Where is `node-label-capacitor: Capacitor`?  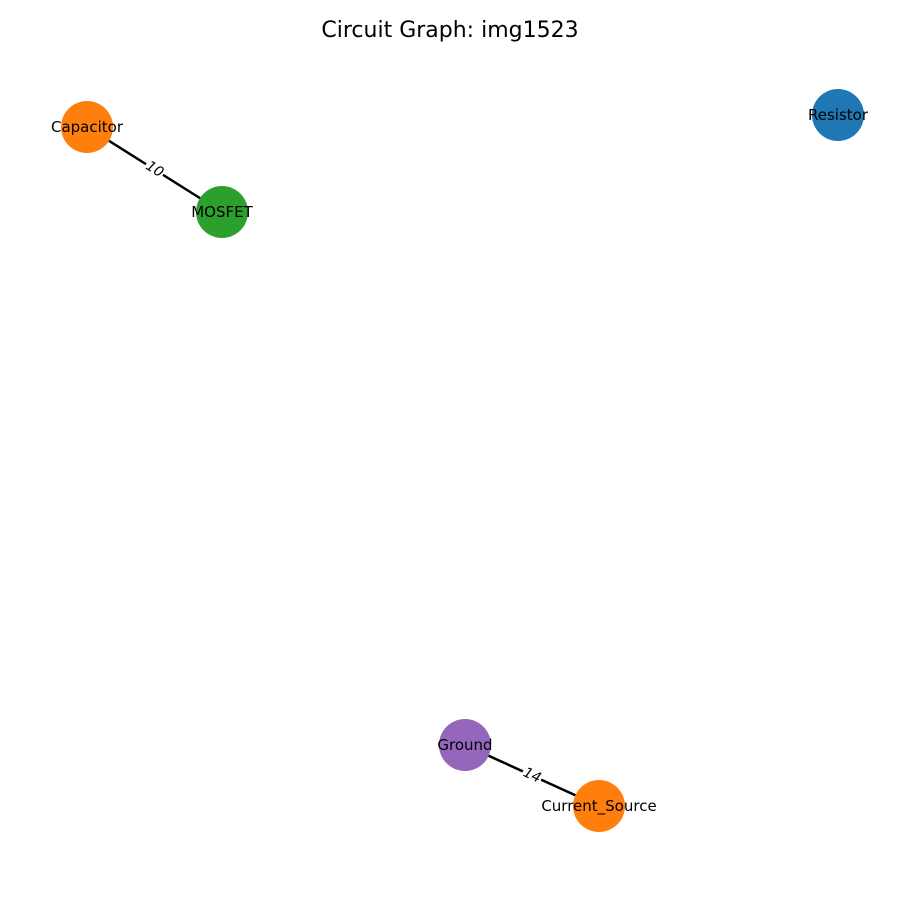
node-label-capacitor: Capacitor is located at coordinates (87, 127).